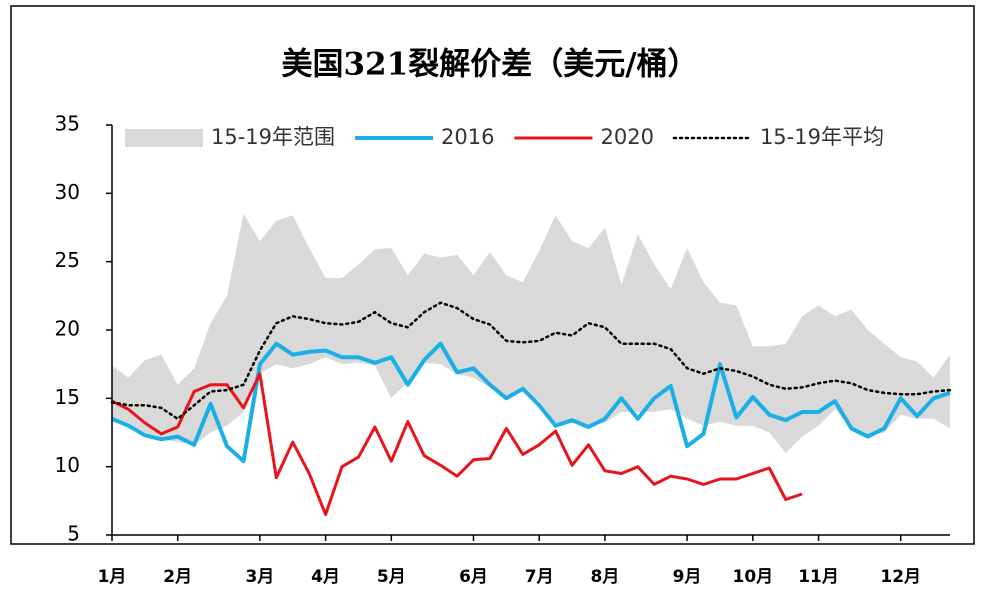 The width and height of the screenshot is (987, 612). Describe the element at coordinates (489, 65) in the screenshot. I see `chart-title: 美国321裂解价差（美元/桶）` at that location.